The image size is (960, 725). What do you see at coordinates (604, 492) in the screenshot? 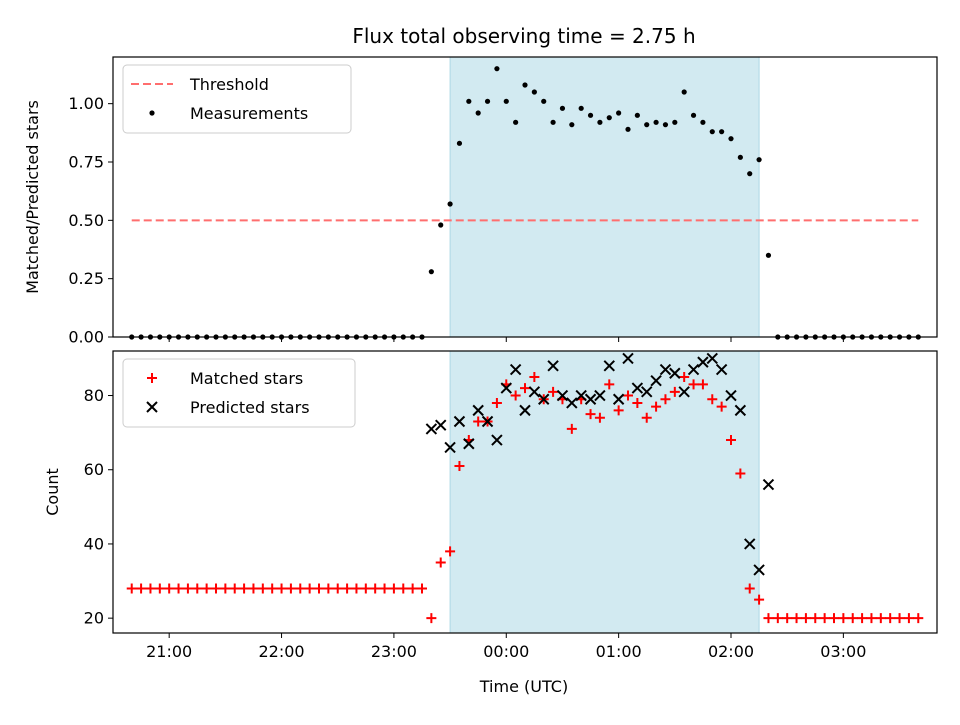
I see `highlight-span` at bounding box center [604, 492].